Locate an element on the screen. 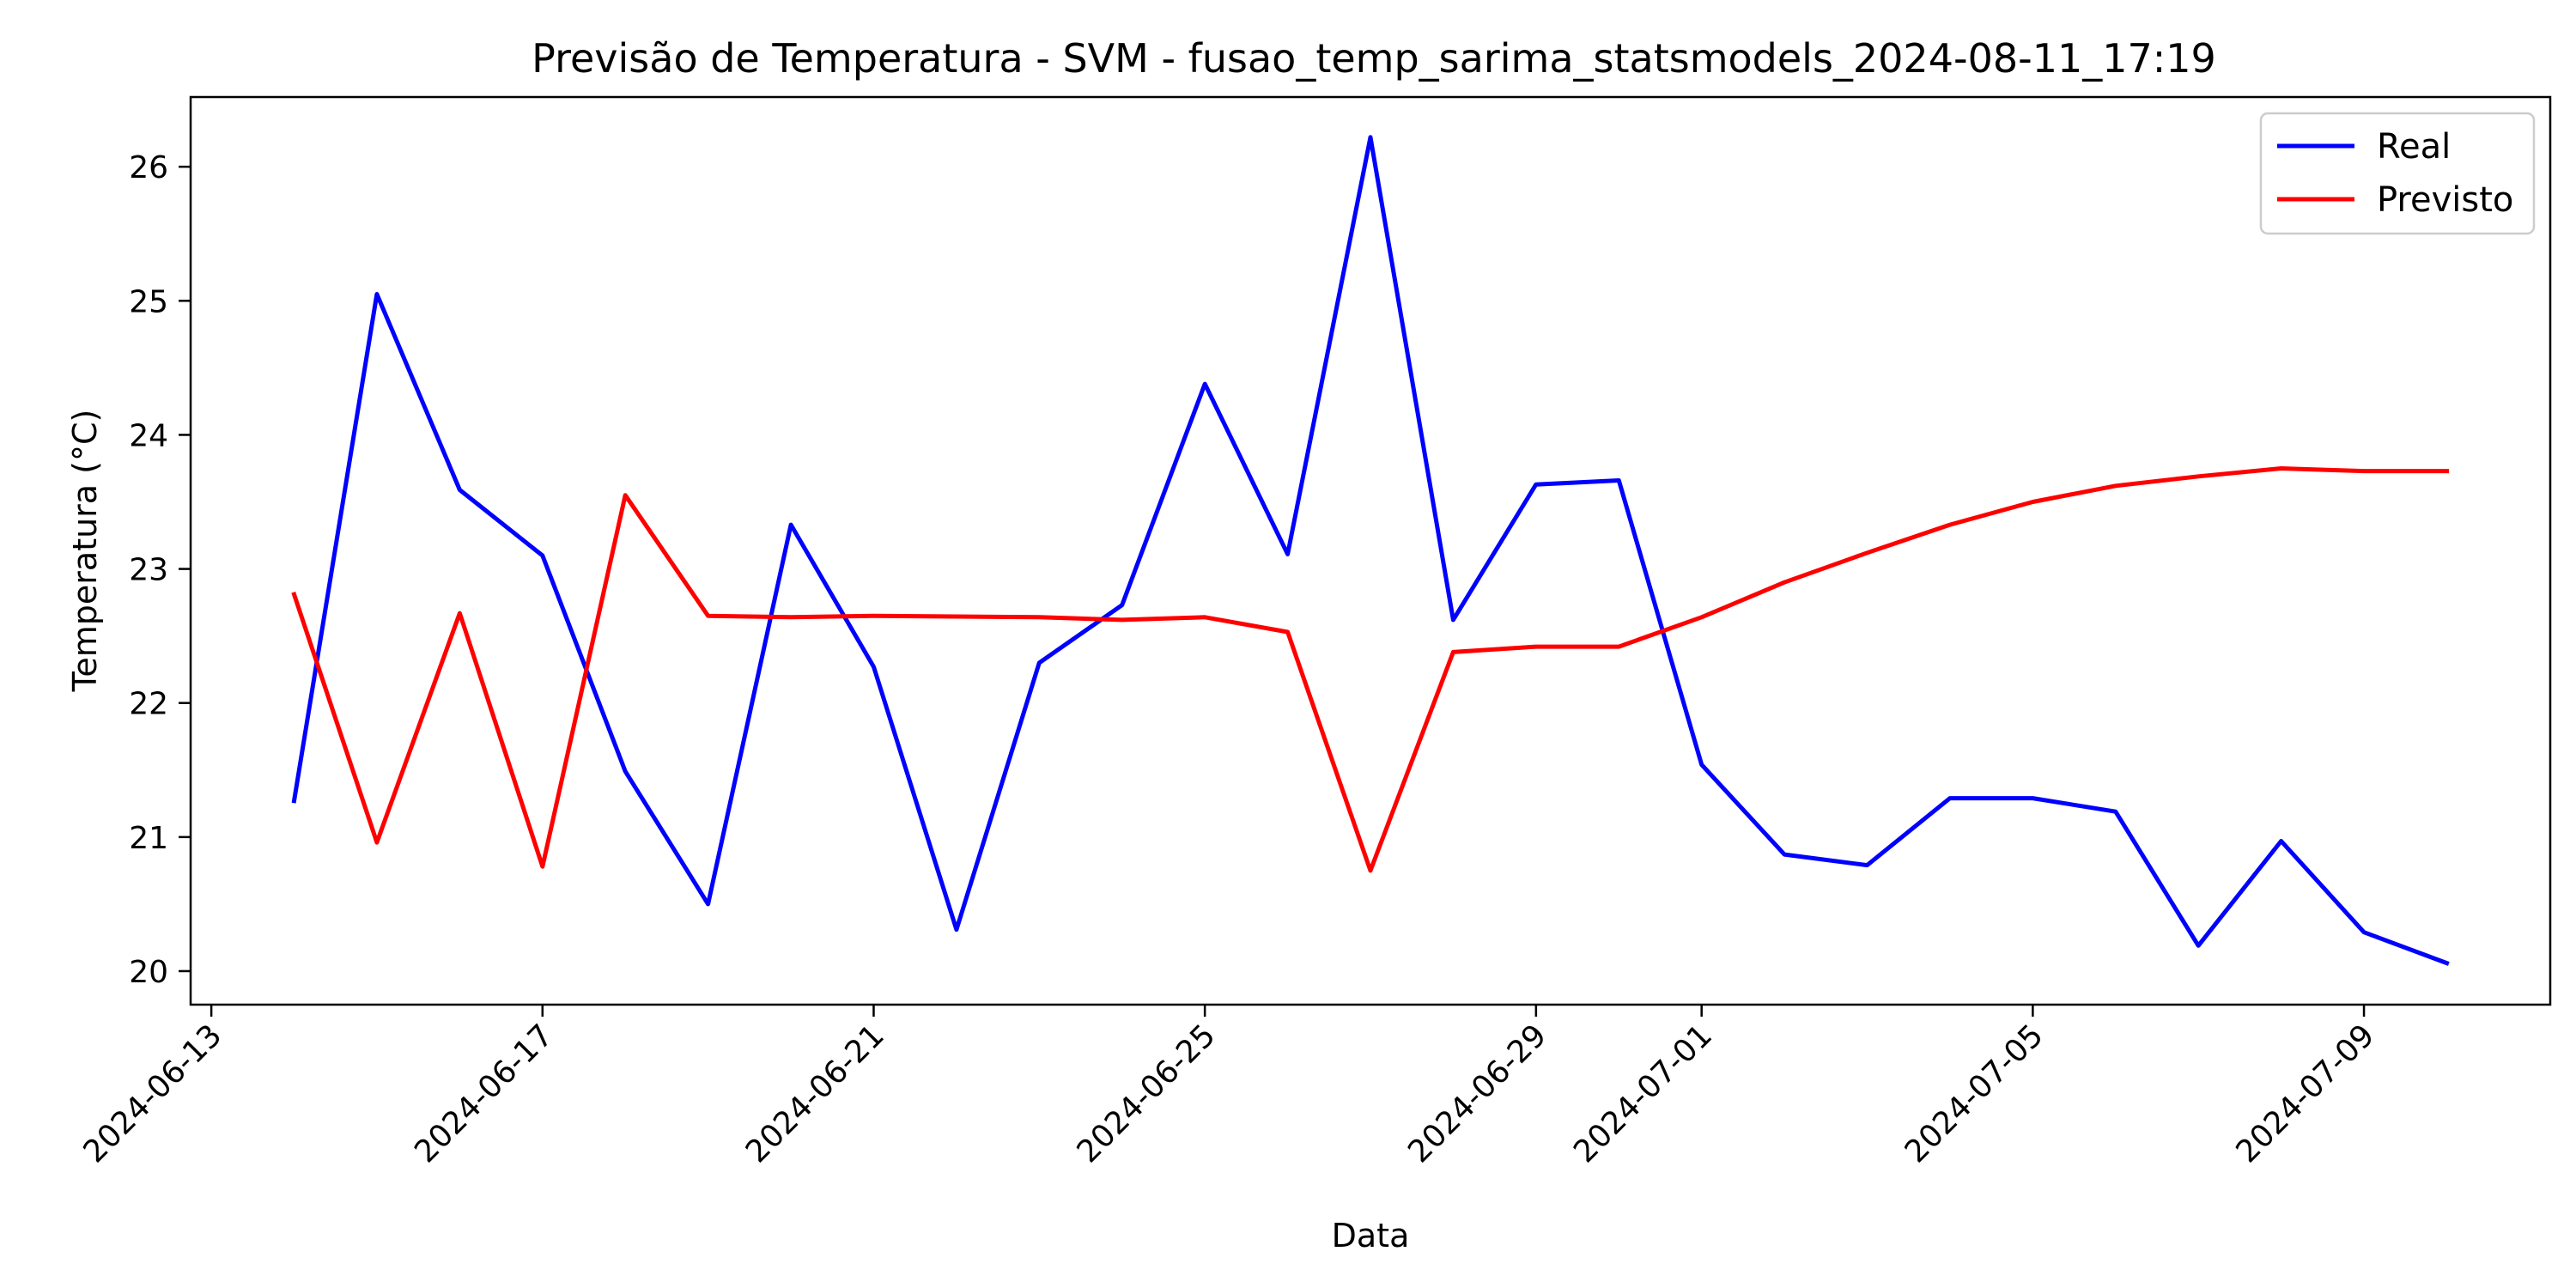 This screenshot has height=1288, width=2576. y-tick-label: 21 is located at coordinates (148, 839).